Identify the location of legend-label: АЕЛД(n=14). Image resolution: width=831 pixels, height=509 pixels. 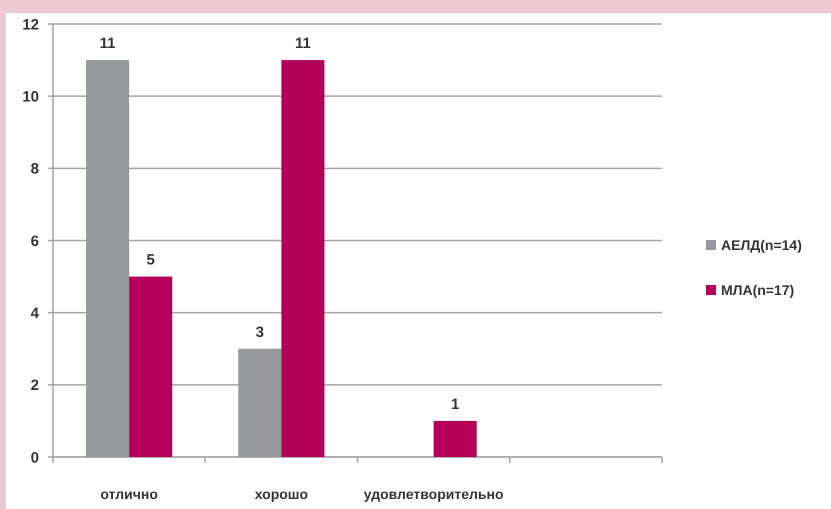
(761, 244).